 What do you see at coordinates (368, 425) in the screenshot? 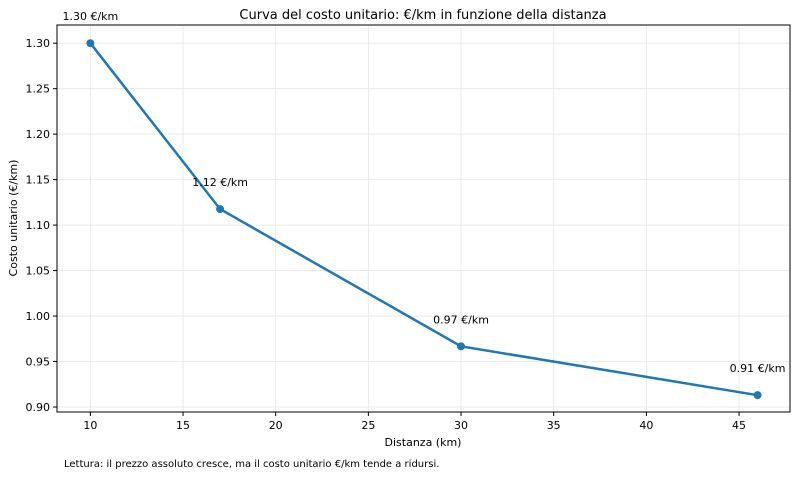
I see `x-tick-label: 25` at bounding box center [368, 425].